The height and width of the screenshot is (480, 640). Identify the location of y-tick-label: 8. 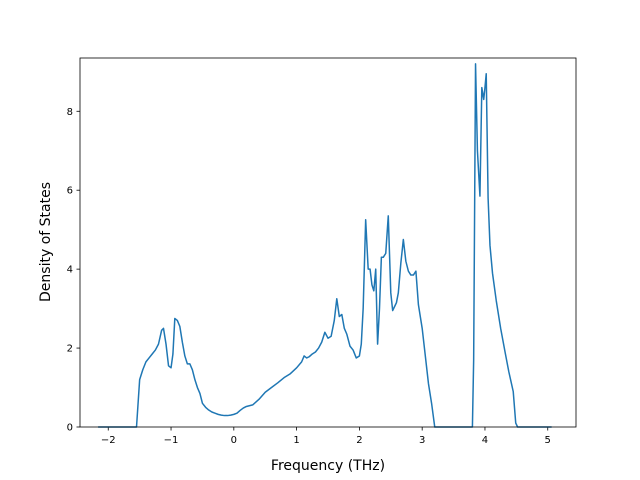
(70, 112).